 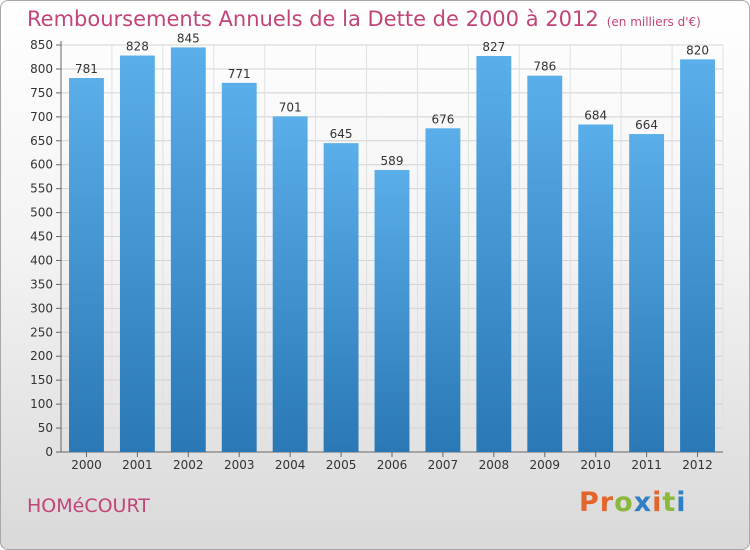 I want to click on logo-letter: t, so click(x=669, y=502).